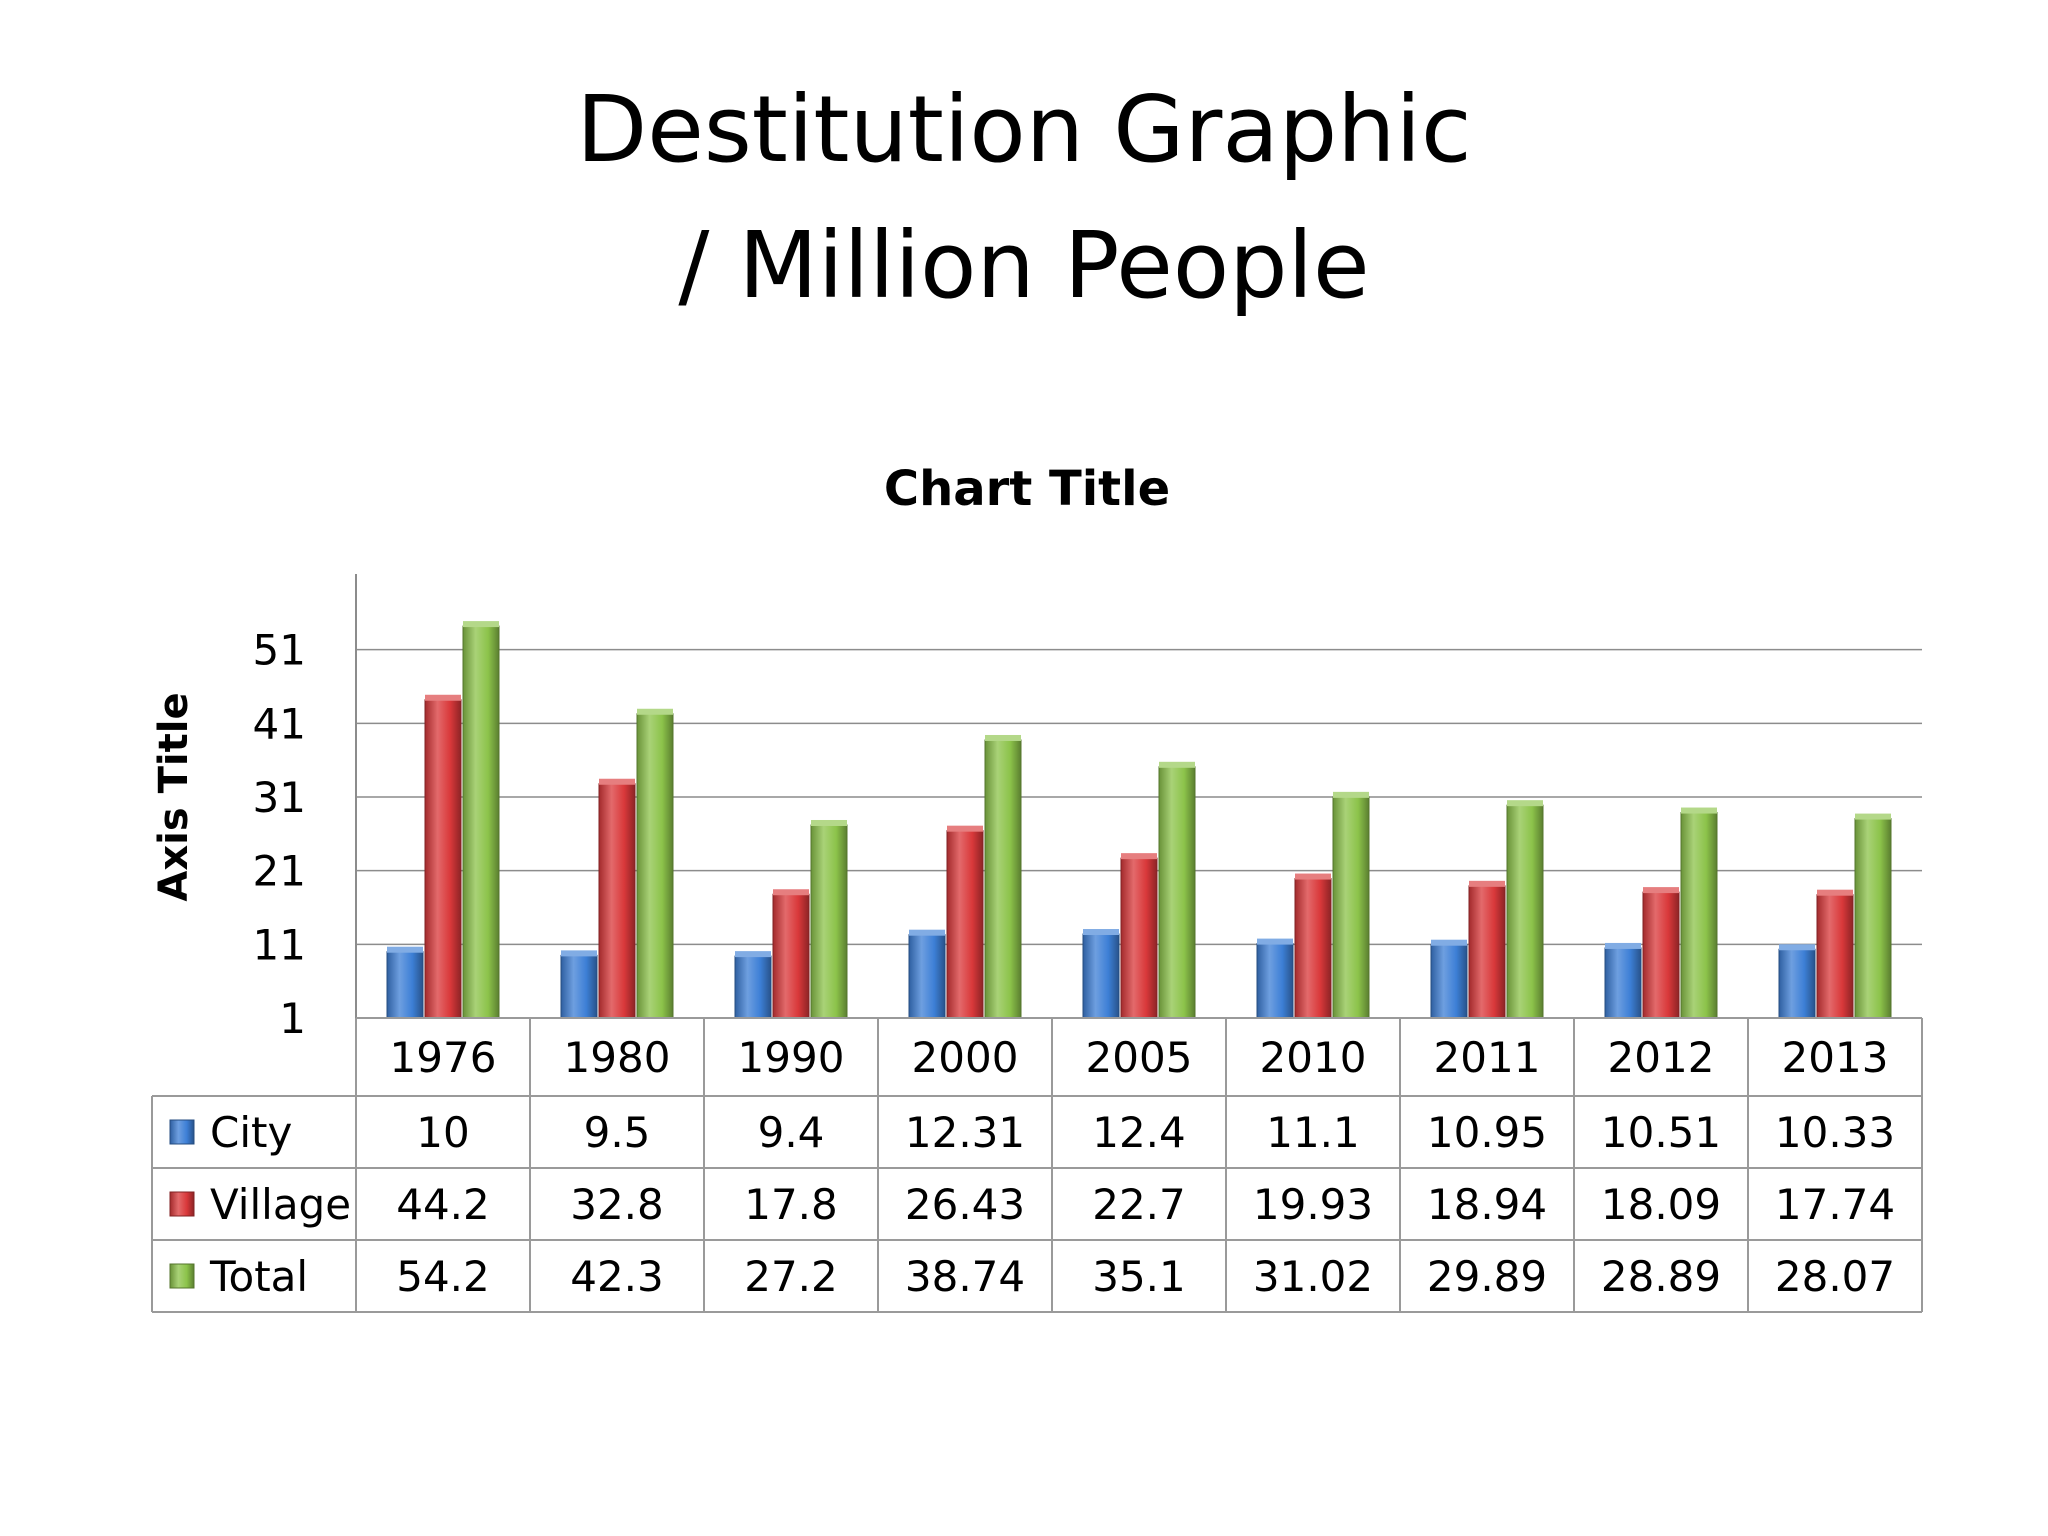 The height and width of the screenshot is (1536, 2048). I want to click on slide-title-line-2: / Million People, so click(1024, 265).